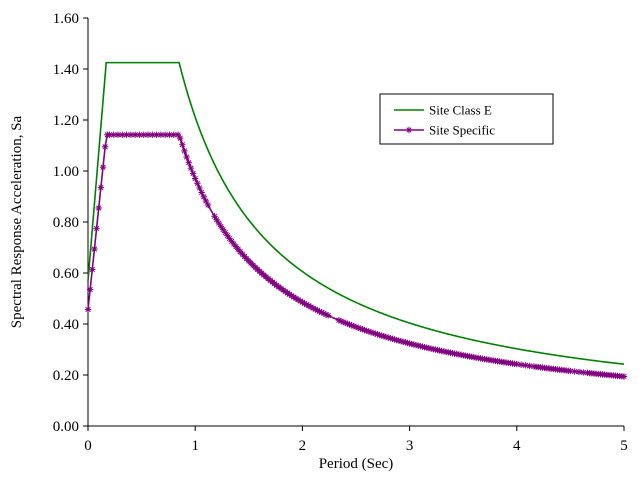 The image size is (641, 493). I want to click on legend-label: Site Class E, so click(460, 110).